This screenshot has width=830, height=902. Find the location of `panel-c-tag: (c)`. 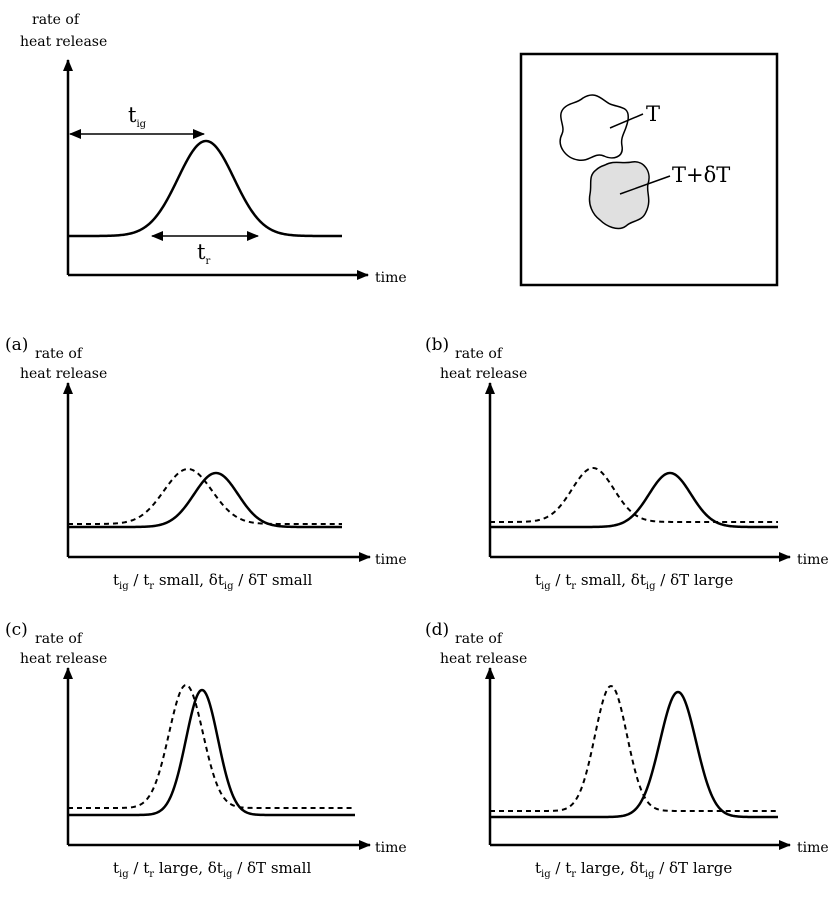

panel-c-tag: (c) is located at coordinates (16, 630).